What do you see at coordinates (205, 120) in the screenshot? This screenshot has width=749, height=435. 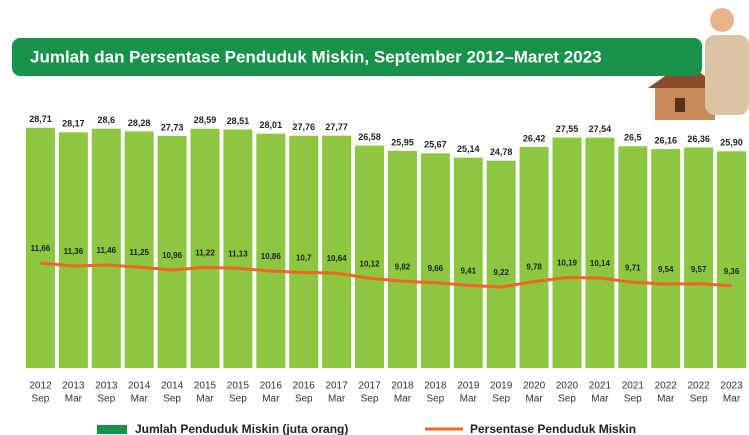 I see `bar-value-label: 28,59` at bounding box center [205, 120].